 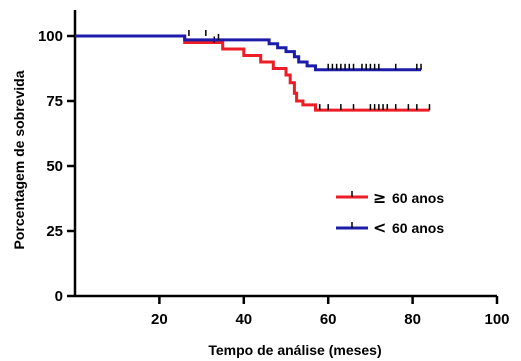 I want to click on legend-symbol-older: ≥, so click(x=379, y=197).